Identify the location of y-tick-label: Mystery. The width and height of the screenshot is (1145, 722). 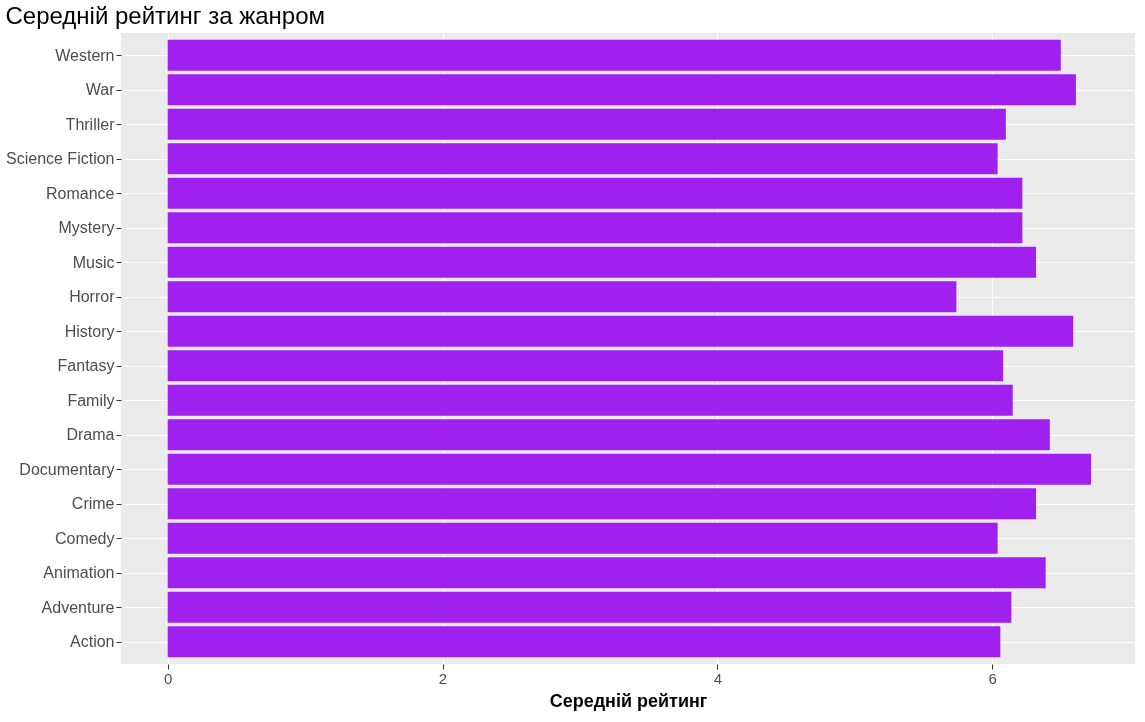
(86, 228).